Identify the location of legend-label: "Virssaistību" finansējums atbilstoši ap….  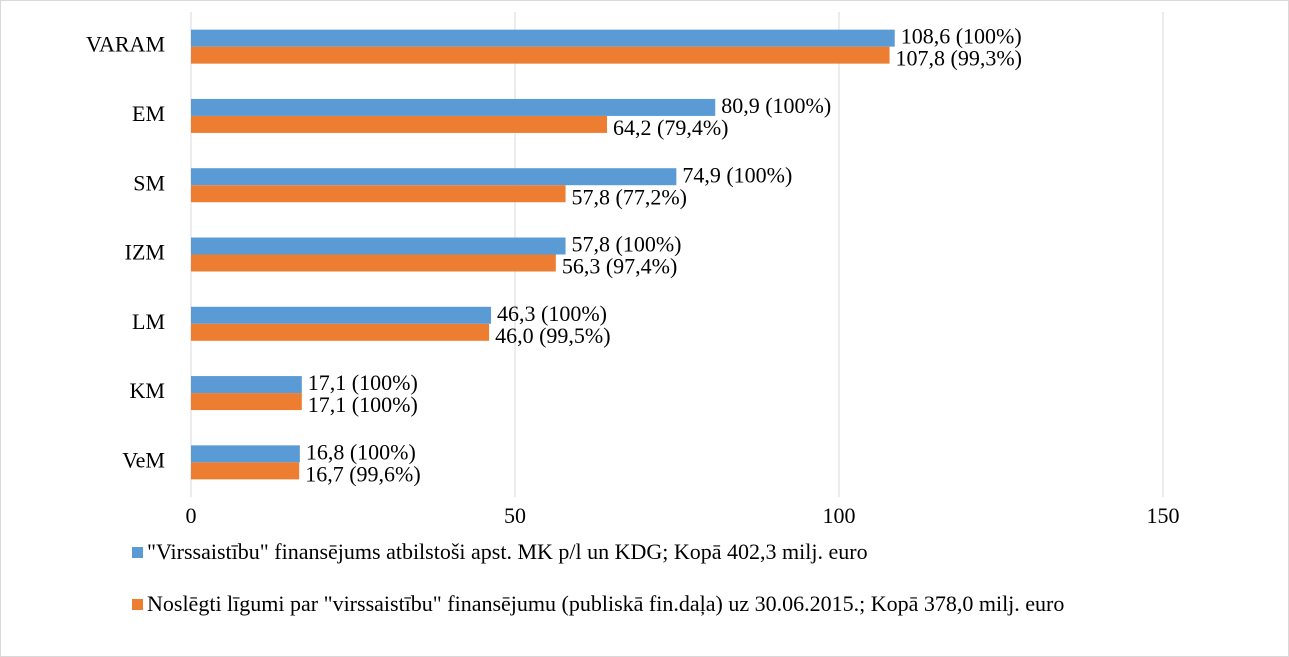
(507, 551).